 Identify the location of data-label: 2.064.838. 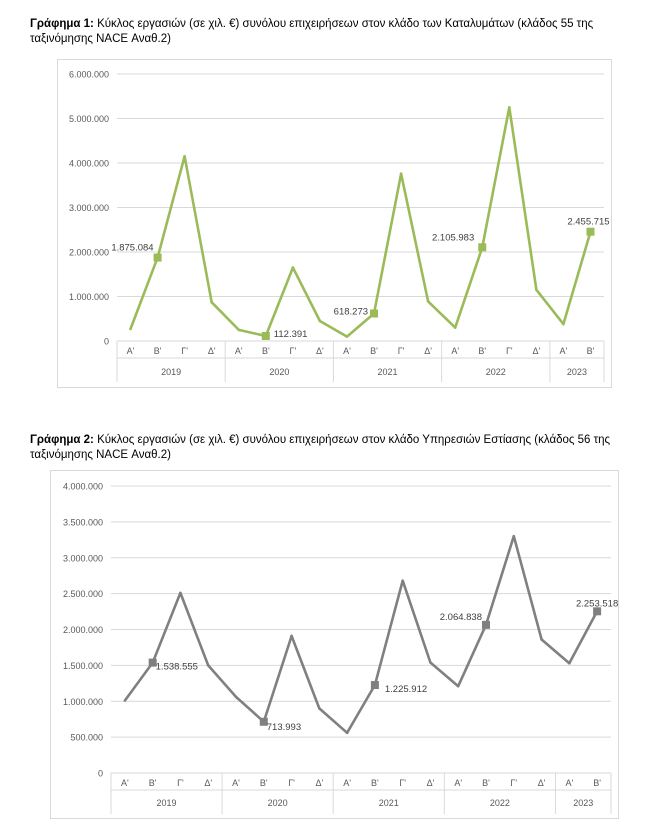
(461, 617).